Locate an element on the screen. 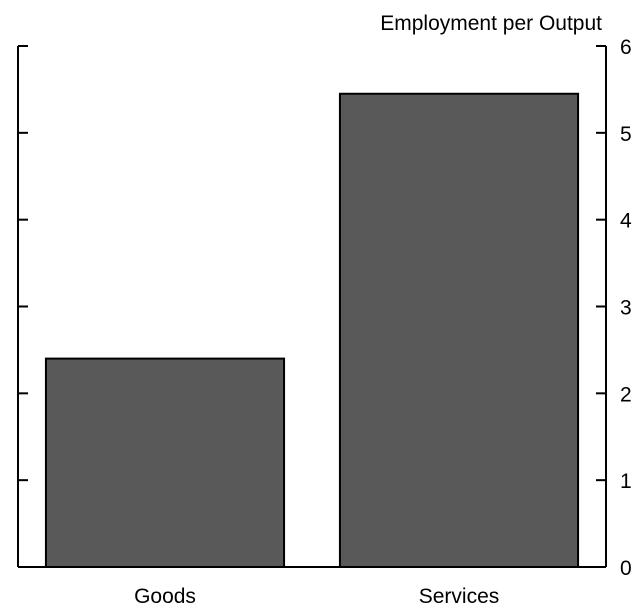  y-tick-label: 3 is located at coordinates (626, 308).